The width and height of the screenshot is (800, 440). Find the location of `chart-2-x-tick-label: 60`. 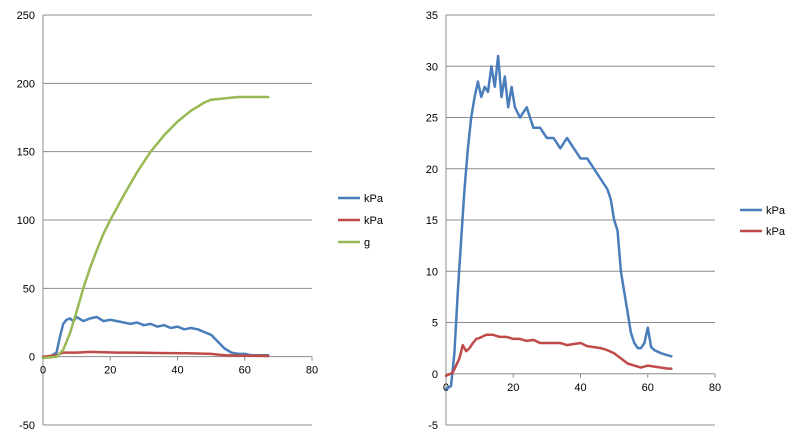

chart-2-x-tick-label: 60 is located at coordinates (648, 388).